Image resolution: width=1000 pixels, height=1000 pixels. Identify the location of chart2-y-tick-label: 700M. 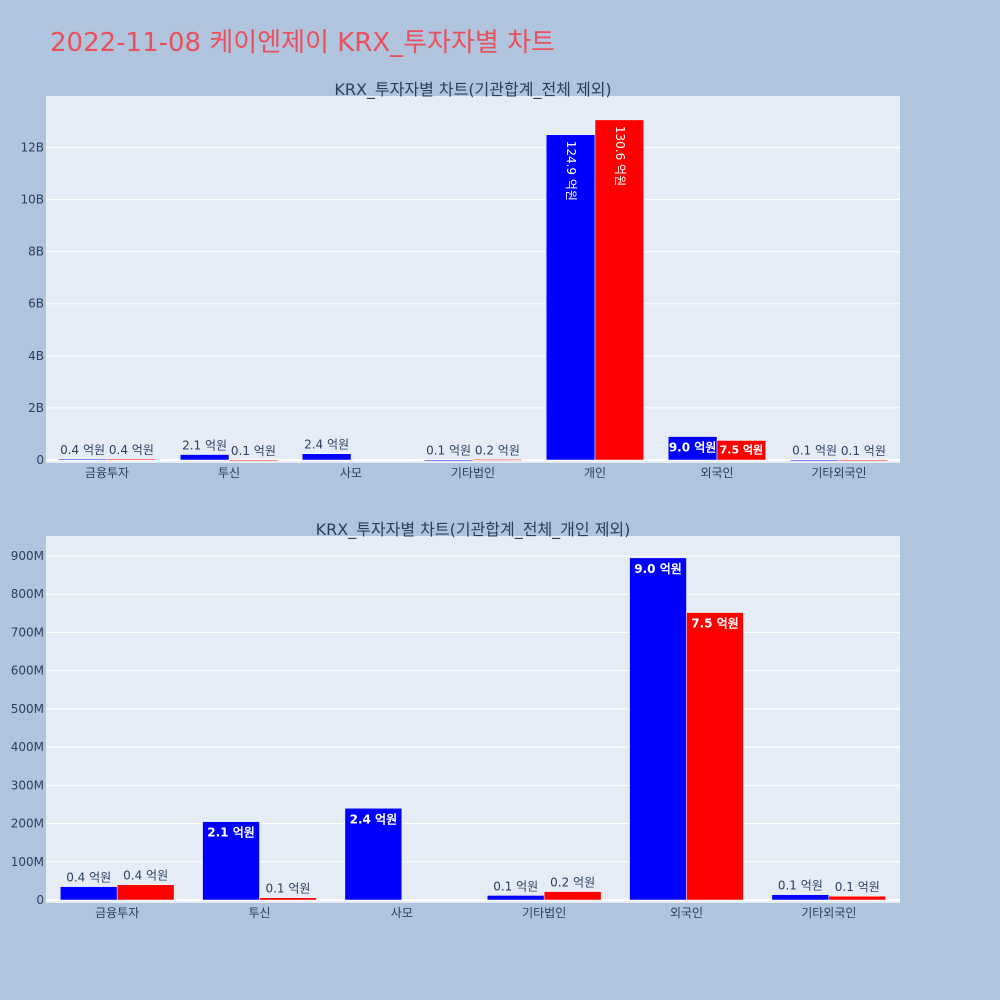
(27, 632).